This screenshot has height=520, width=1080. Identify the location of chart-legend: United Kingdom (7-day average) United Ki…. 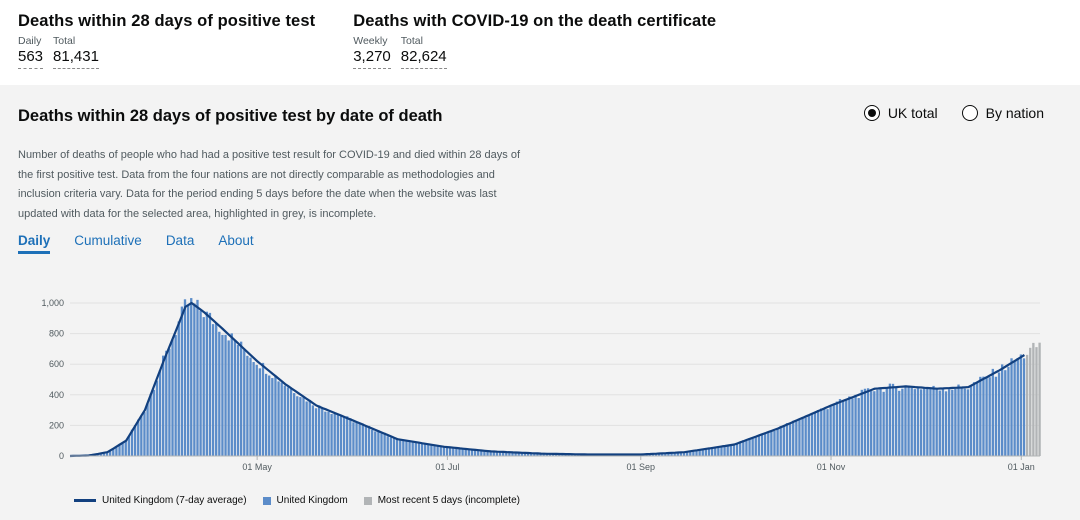
(297, 500).